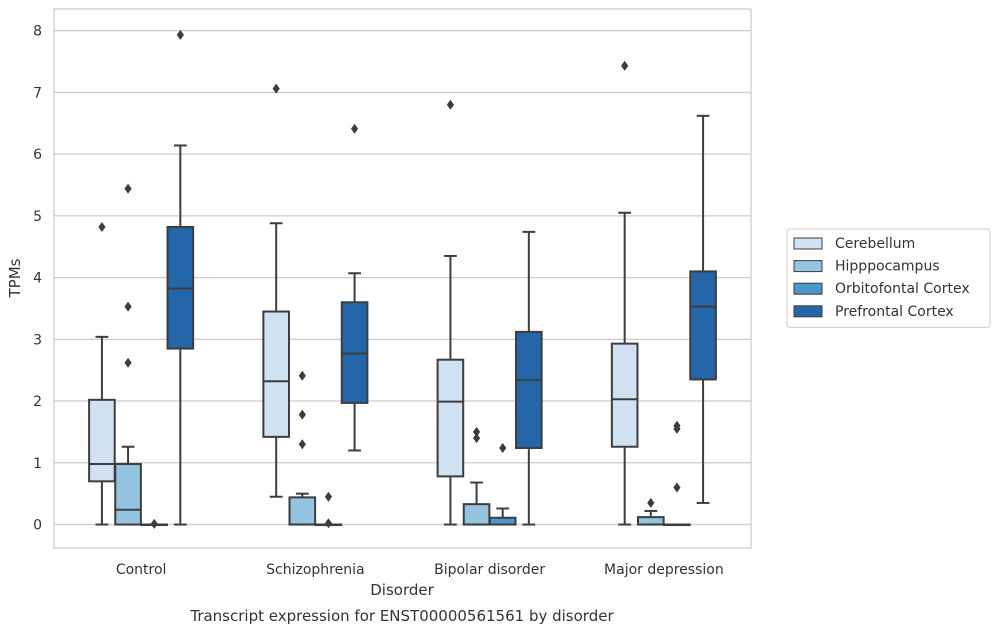  What do you see at coordinates (664, 570) in the screenshot?
I see `x-tick-label: Major depression` at bounding box center [664, 570].